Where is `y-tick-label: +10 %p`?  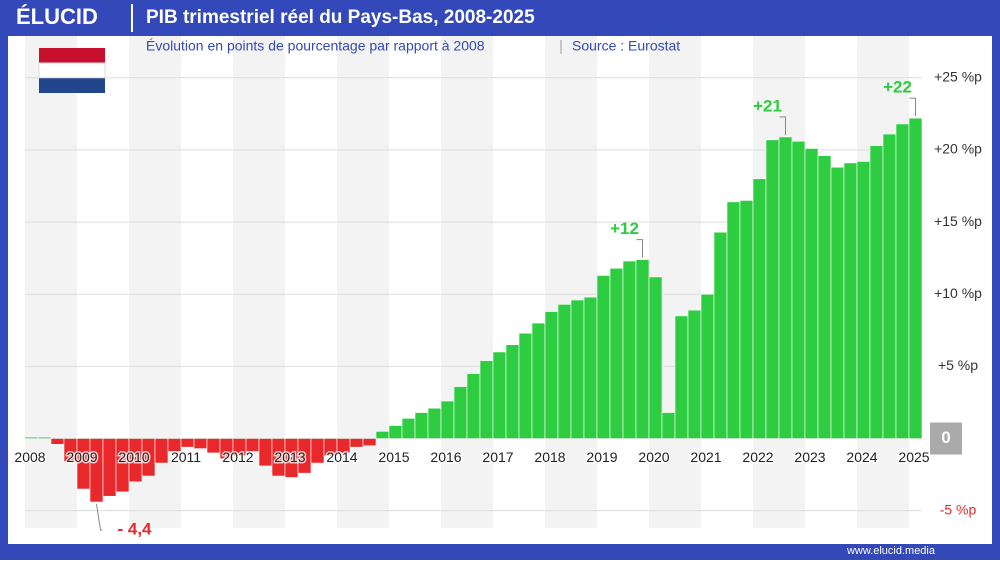 y-tick-label: +10 %p is located at coordinates (958, 293).